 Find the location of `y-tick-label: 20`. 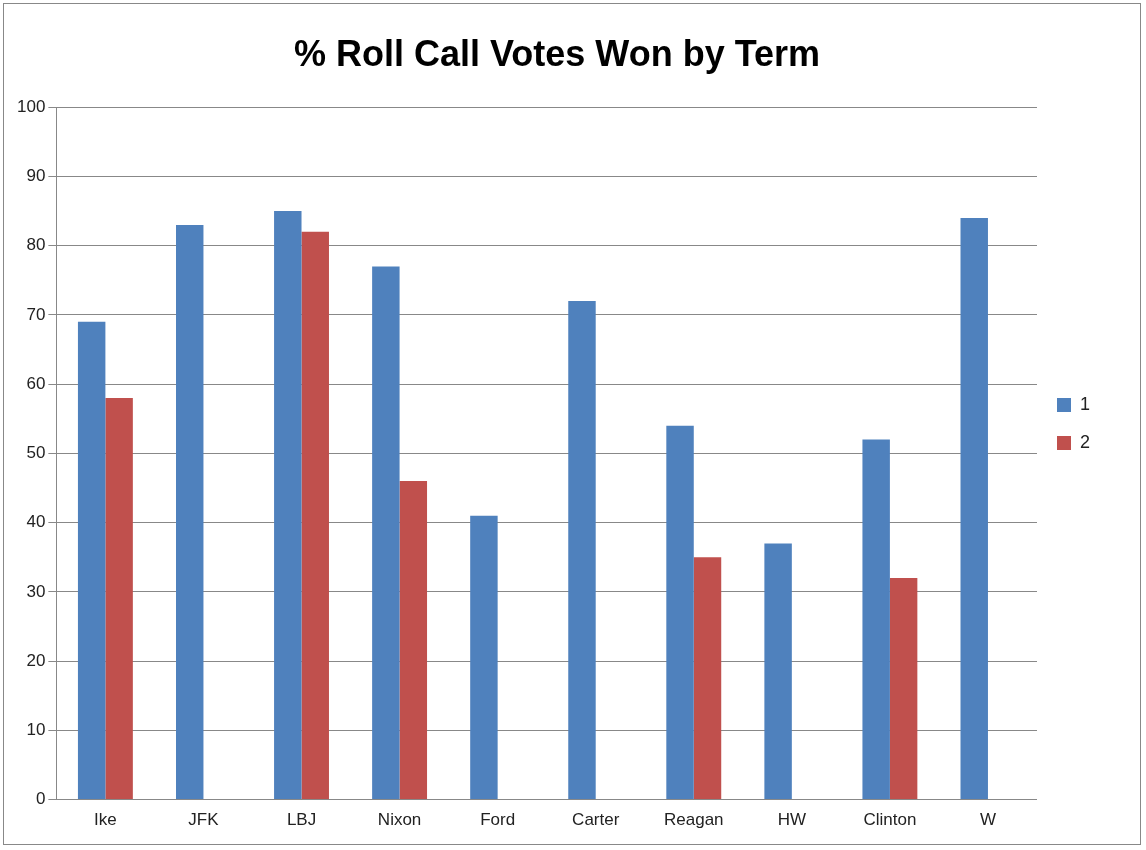

y-tick-label: 20 is located at coordinates (36, 660).